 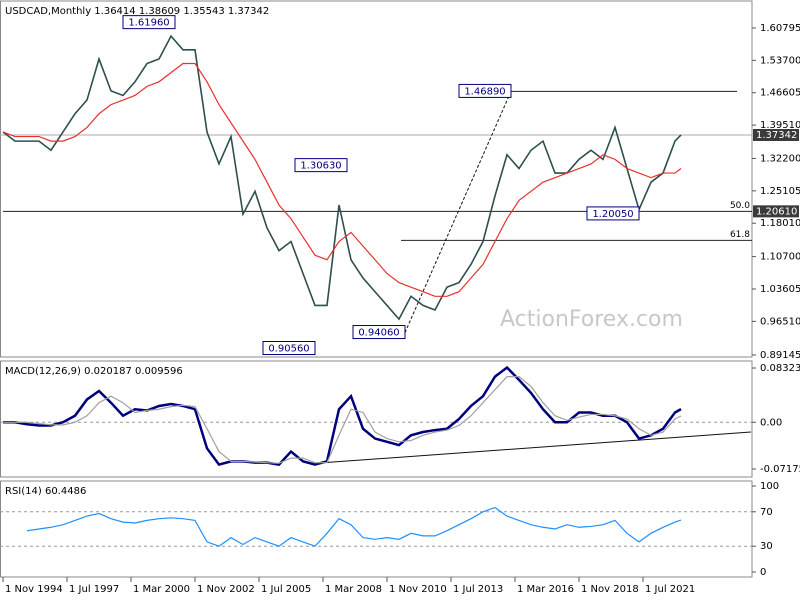 I want to click on swing-line, so click(x=458, y=212).